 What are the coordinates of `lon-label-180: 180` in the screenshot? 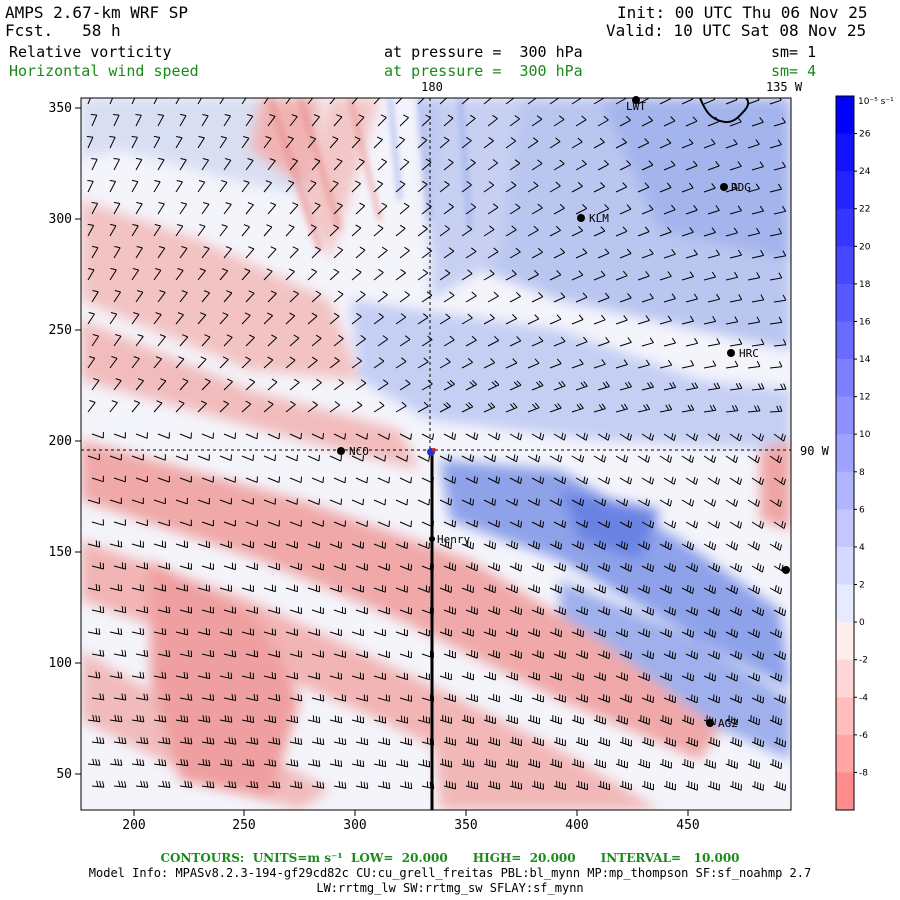 It's located at (432, 87).